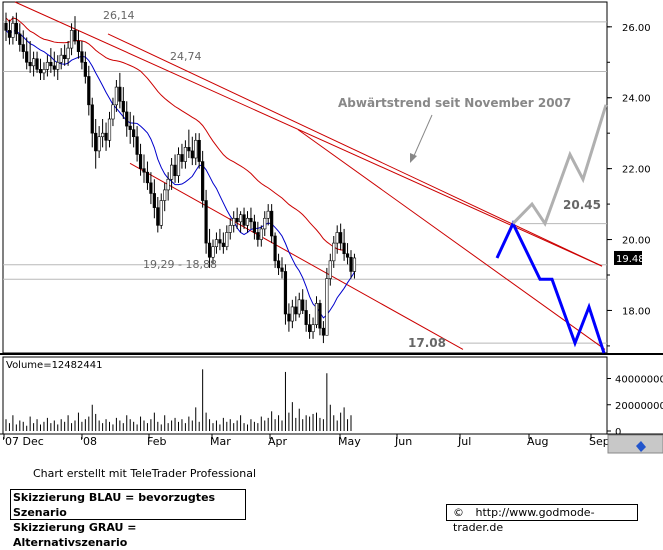 The width and height of the screenshot is (663, 550). Describe the element at coordinates (599, 441) in the screenshot. I see `time-label: Sep` at that location.